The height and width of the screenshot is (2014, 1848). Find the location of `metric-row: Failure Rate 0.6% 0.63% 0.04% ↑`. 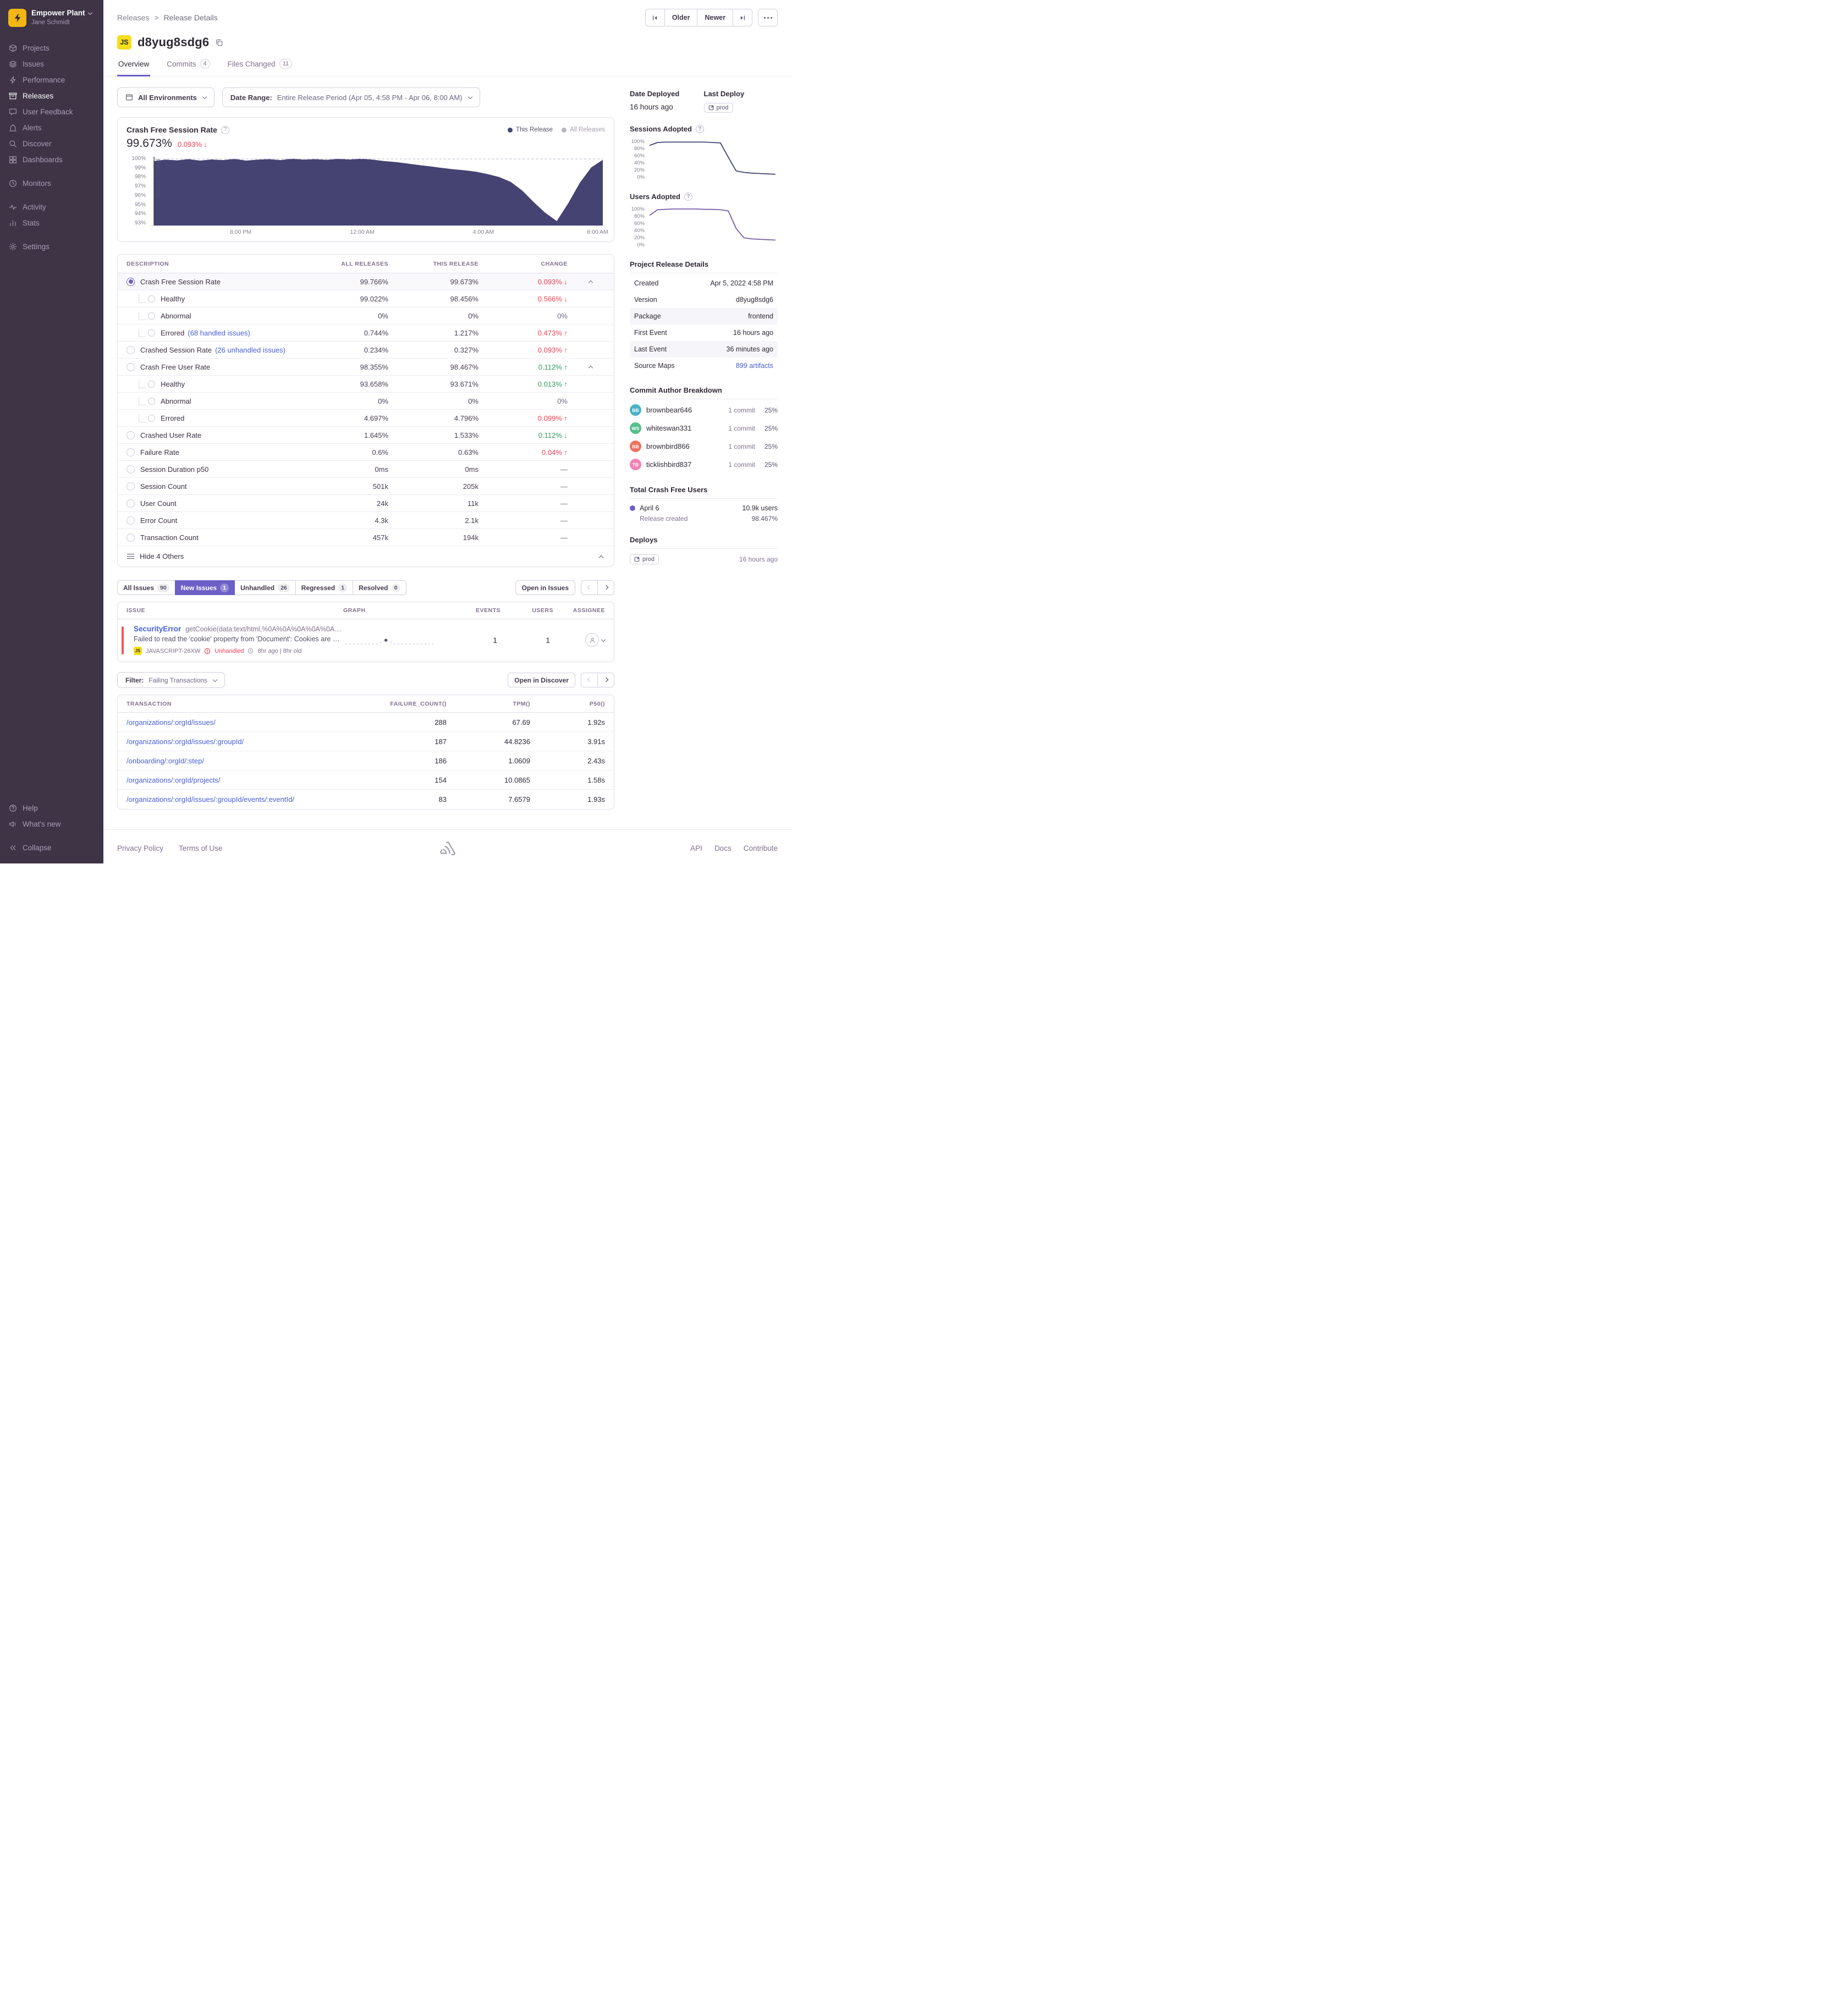

metric-row: Failure Rate 0.6% 0.63% 0.04% ↑ is located at coordinates (366, 452).